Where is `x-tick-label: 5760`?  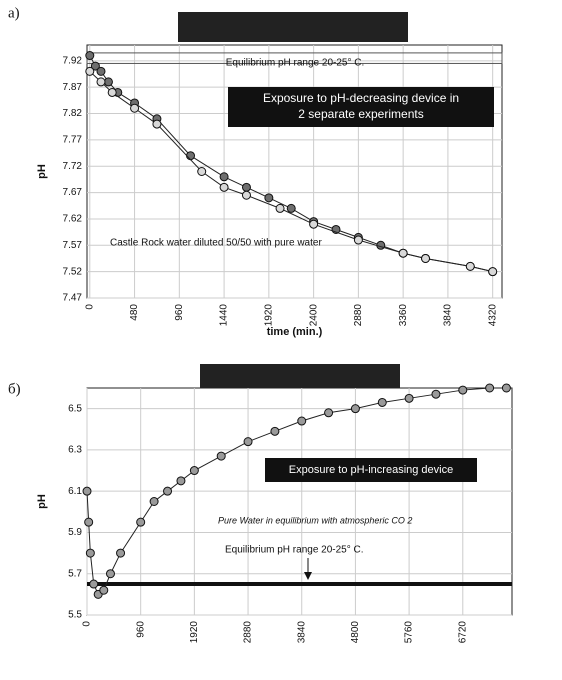 x-tick-label: 5760 is located at coordinates (409, 632).